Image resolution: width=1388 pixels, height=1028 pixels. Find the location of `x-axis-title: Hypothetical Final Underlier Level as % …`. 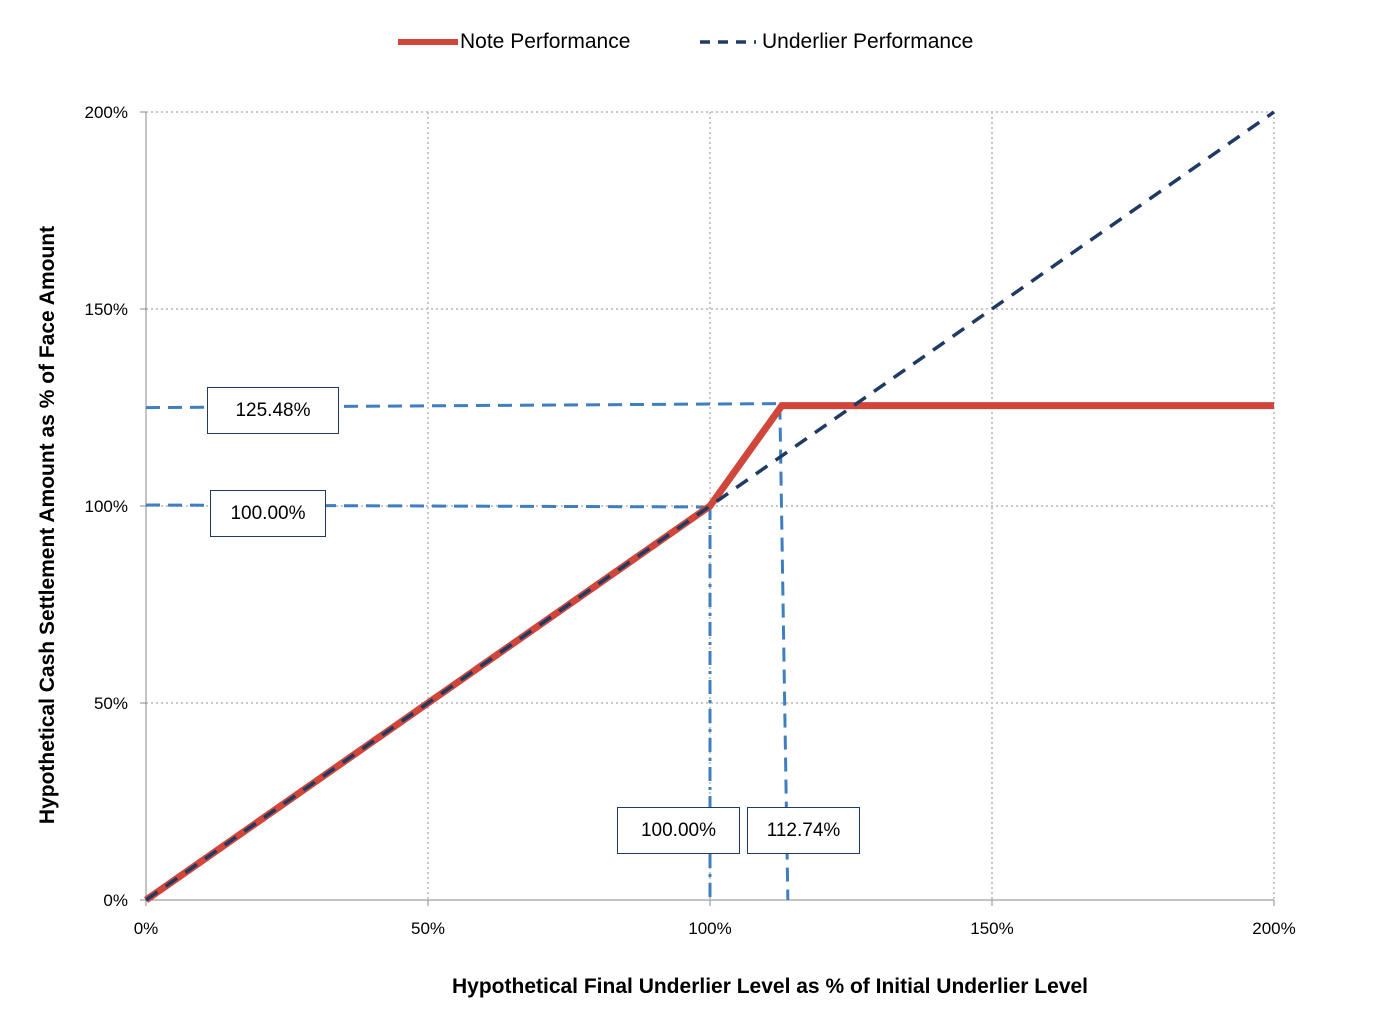

x-axis-title: Hypothetical Final Underlier Level as % … is located at coordinates (770, 986).